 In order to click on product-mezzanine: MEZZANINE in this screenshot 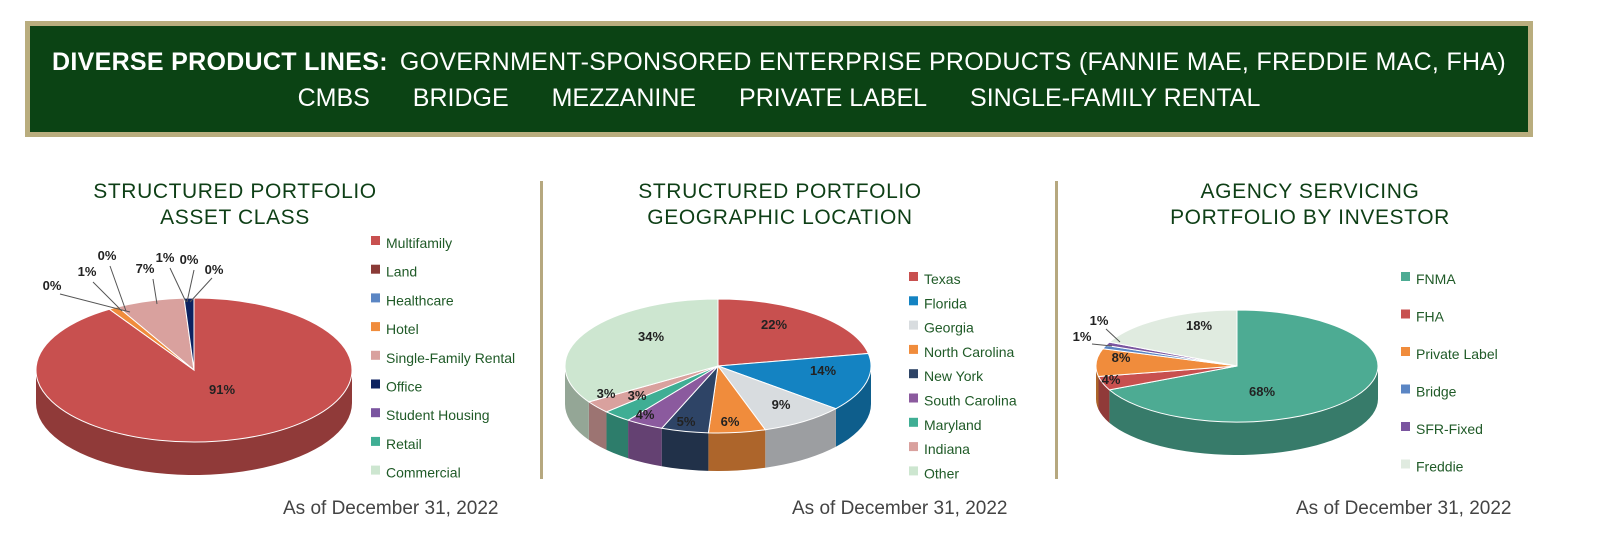, I will do `click(624, 98)`.